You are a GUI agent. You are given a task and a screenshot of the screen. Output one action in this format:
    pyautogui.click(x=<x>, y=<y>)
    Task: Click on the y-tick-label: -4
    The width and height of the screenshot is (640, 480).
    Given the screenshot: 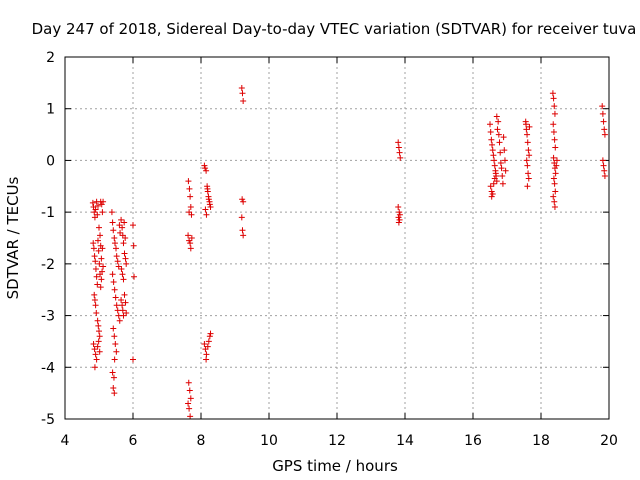 What is the action you would take?
    pyautogui.click(x=48, y=368)
    